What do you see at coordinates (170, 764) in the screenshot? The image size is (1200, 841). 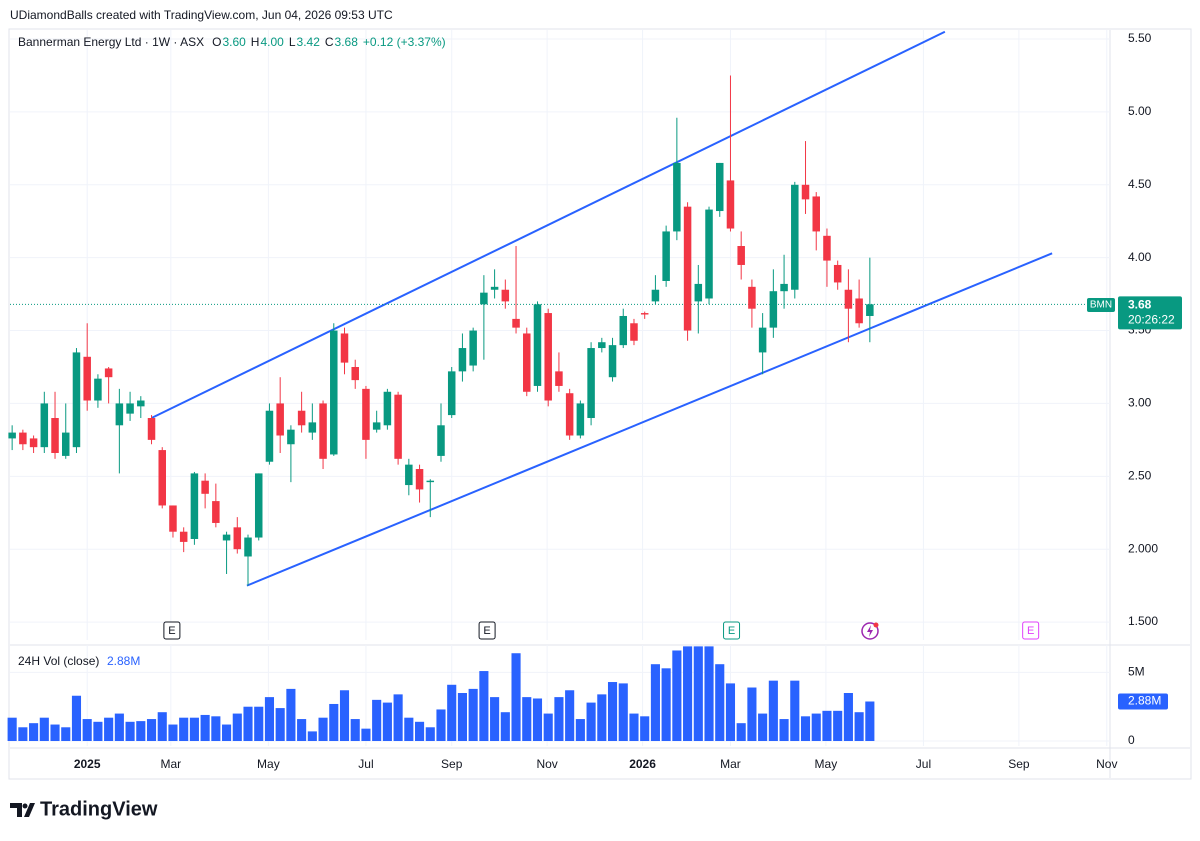 I see `x-tick-label: Mar` at bounding box center [170, 764].